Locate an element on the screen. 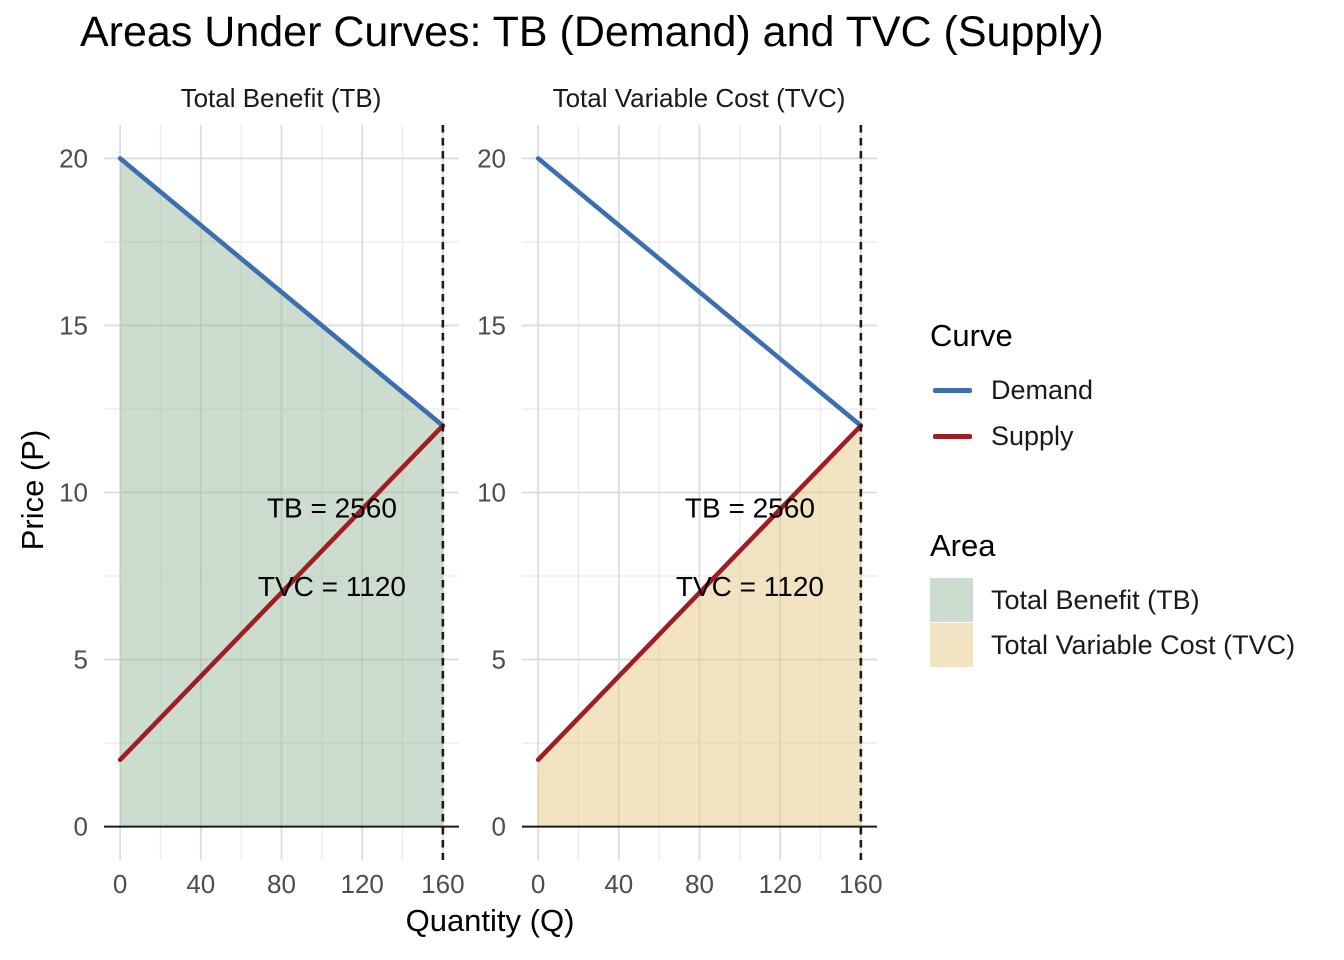 This screenshot has height=960, width=1344. y-axis-title: Price (P) is located at coordinates (32, 490).